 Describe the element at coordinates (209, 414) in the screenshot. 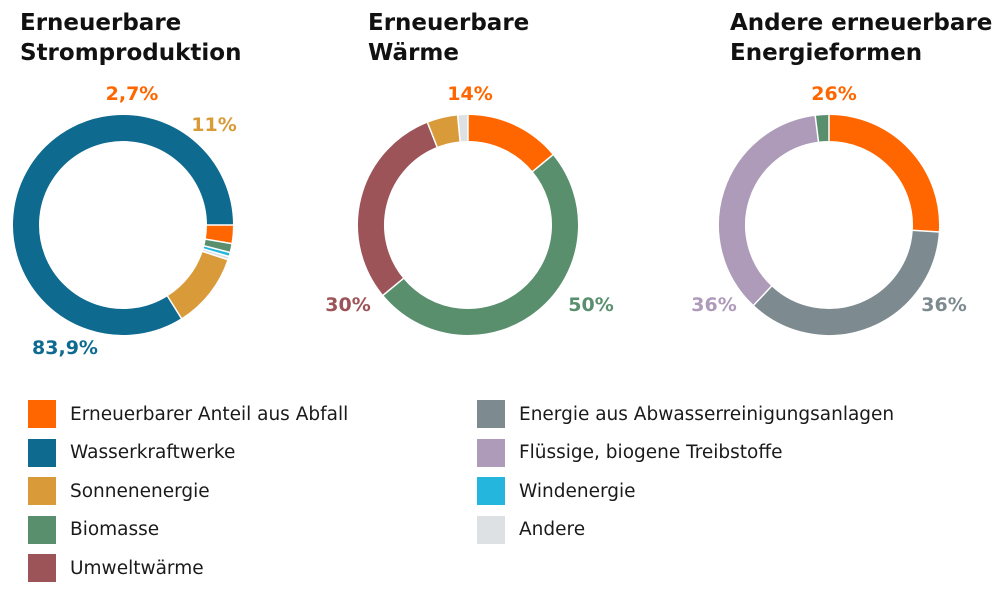

I see `legend-label-abfall: Erneuerbarer Anteil aus Abfall` at that location.